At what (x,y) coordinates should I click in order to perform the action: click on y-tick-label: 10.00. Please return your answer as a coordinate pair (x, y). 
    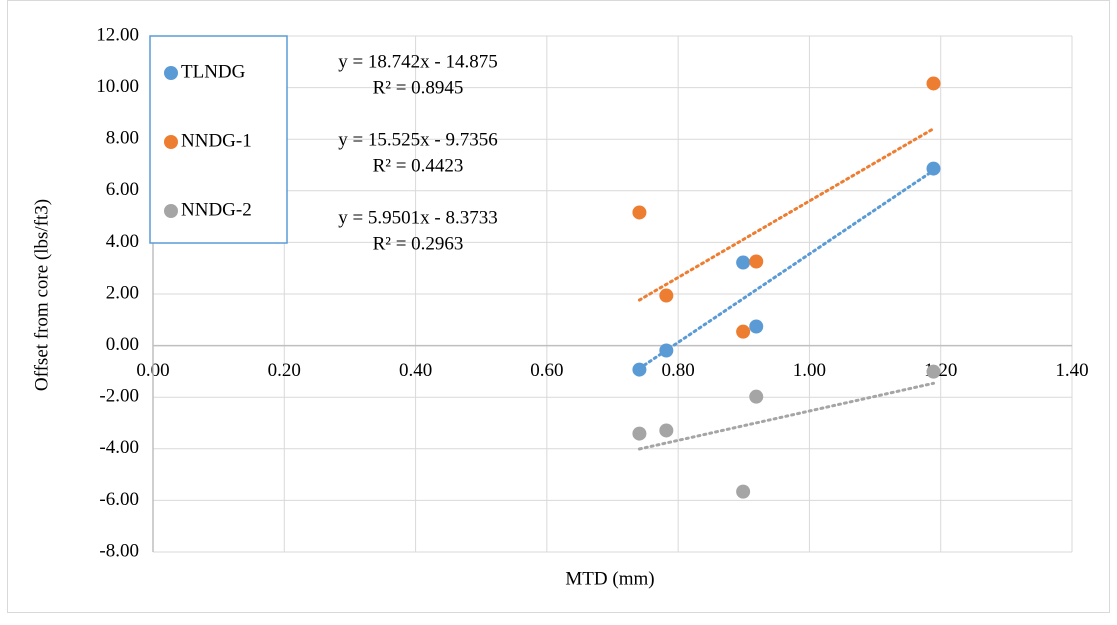
    Looking at the image, I should click on (117, 86).